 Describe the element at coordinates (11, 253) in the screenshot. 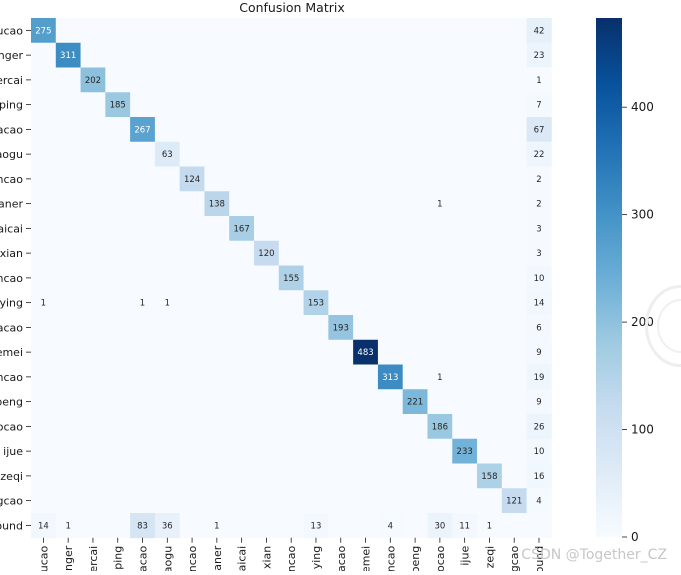

I see `y-tick-label: xian` at that location.